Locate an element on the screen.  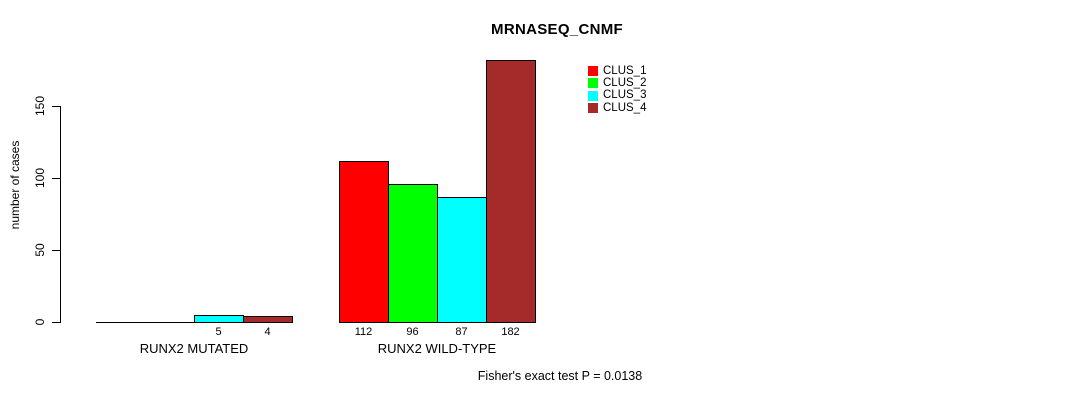
bar-value-label: 96 is located at coordinates (412, 332).